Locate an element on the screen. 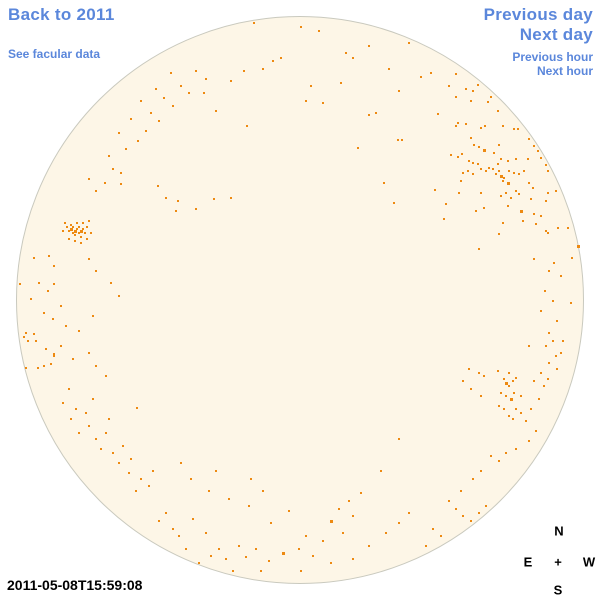 This screenshot has width=600, height=600. back-to-year-link: Back to 2011 is located at coordinates (61, 14).